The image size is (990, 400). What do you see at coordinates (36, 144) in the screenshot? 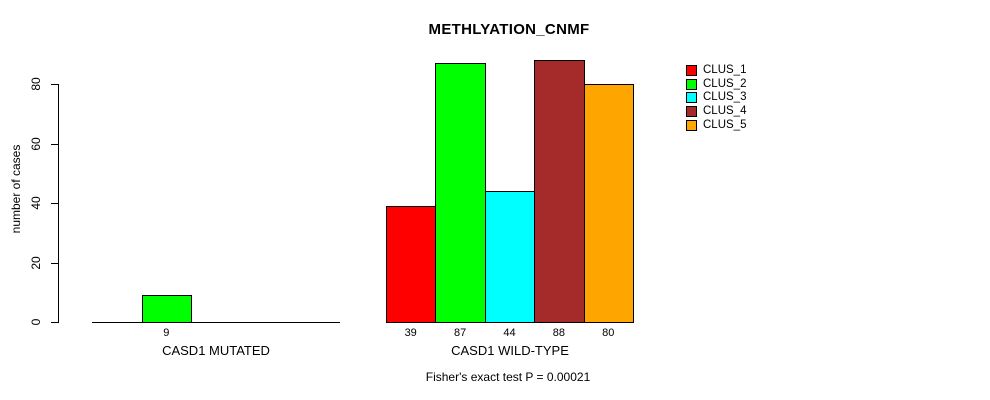
I see `y-tick-label: 60` at bounding box center [36, 144].